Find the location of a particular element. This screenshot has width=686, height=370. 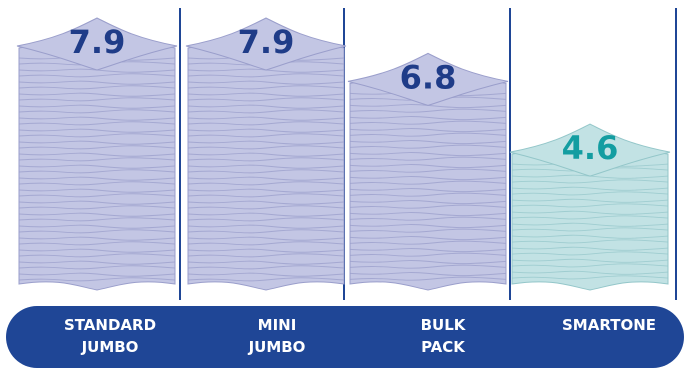

sheet-lines-standard-jumbo is located at coordinates (97, 169).